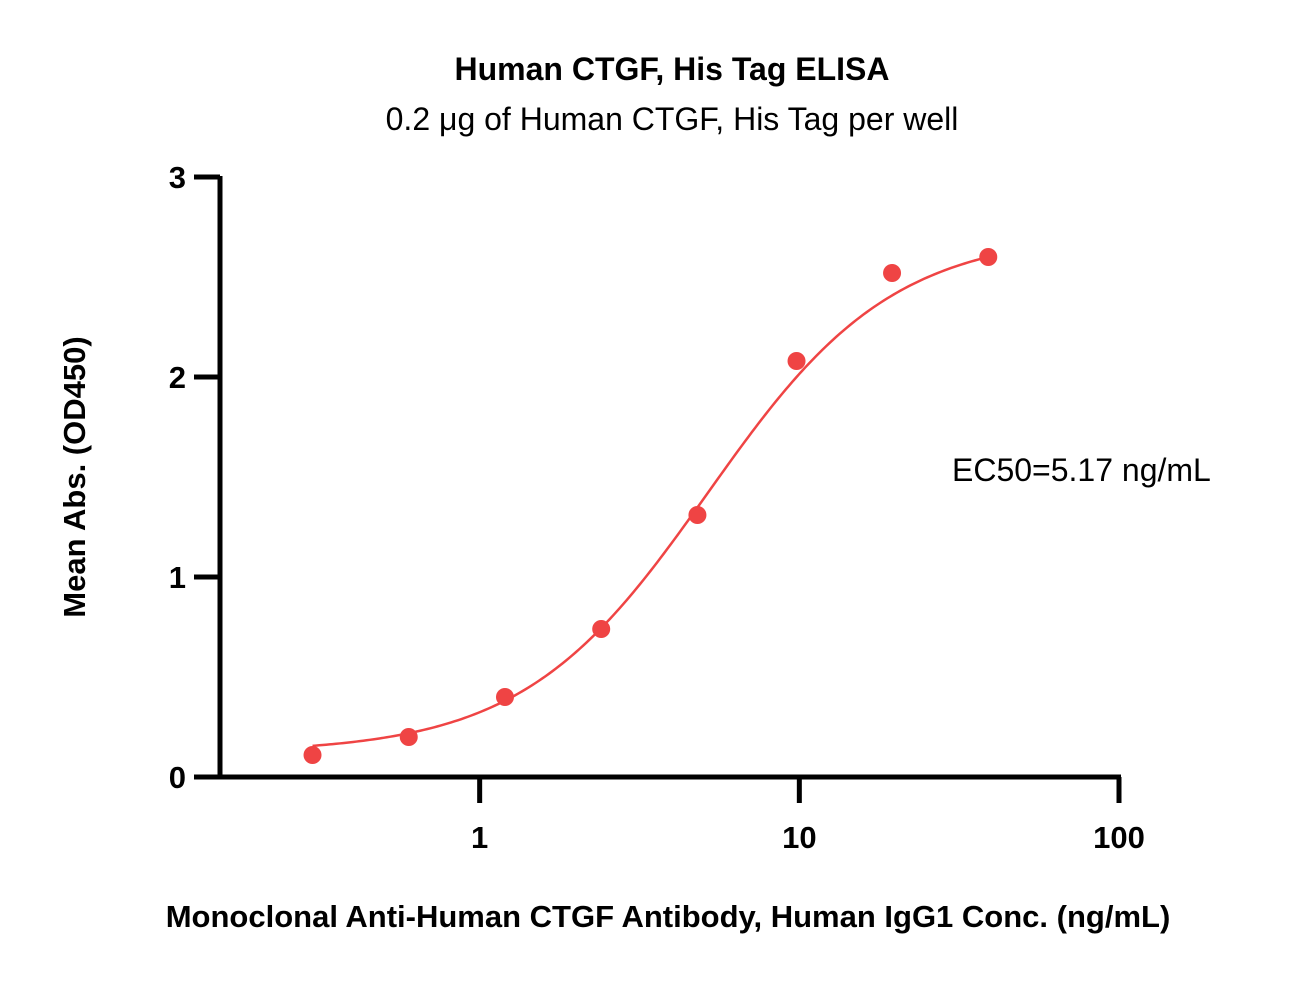  What do you see at coordinates (479, 837) in the screenshot?
I see `x-tick-label: 1` at bounding box center [479, 837].